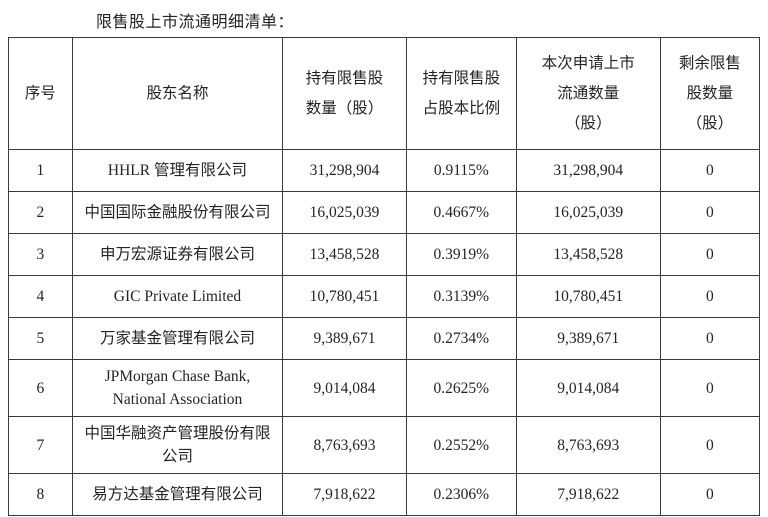 This screenshot has width=768, height=517. Describe the element at coordinates (461, 338) in the screenshot. I see `cell-ratio: 0.2734%` at that location.